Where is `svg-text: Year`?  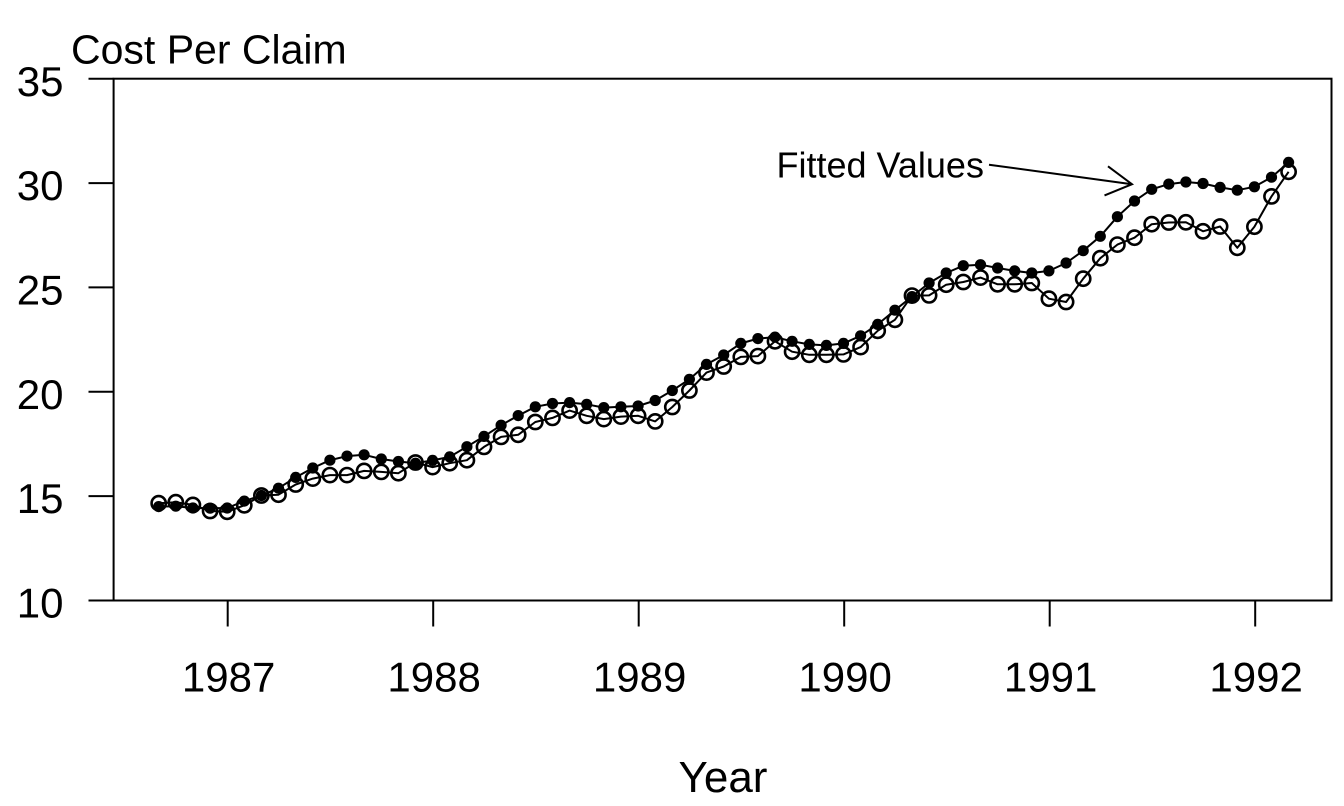
svg-text: Year is located at coordinates (723, 777).